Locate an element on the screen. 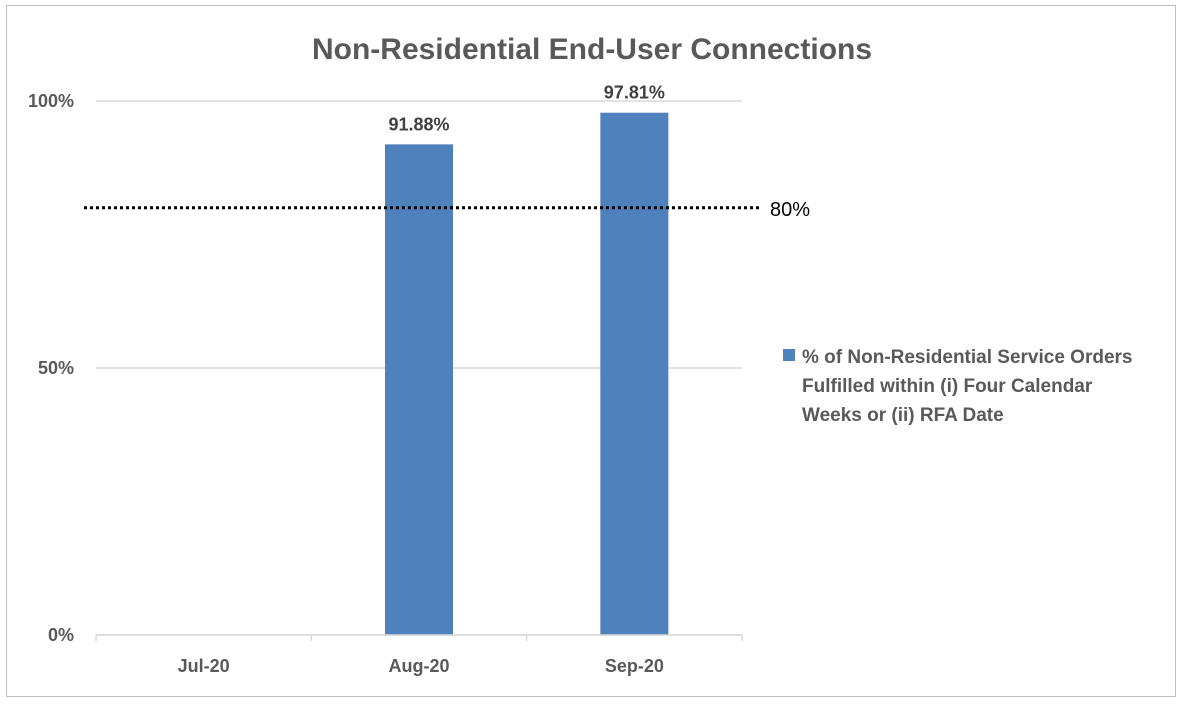 The image size is (1184, 705). chart-title: Non-Residential End-User Connections is located at coordinates (592, 49).